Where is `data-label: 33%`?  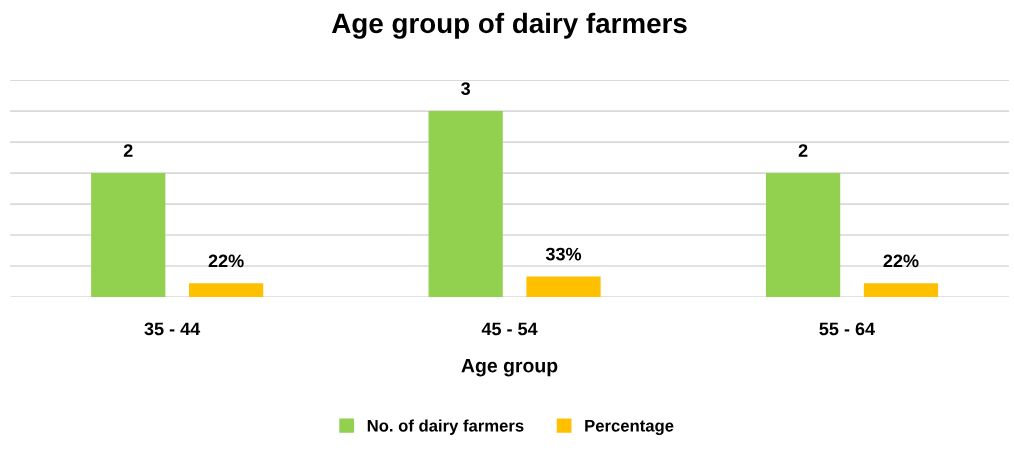 data-label: 33% is located at coordinates (563, 254).